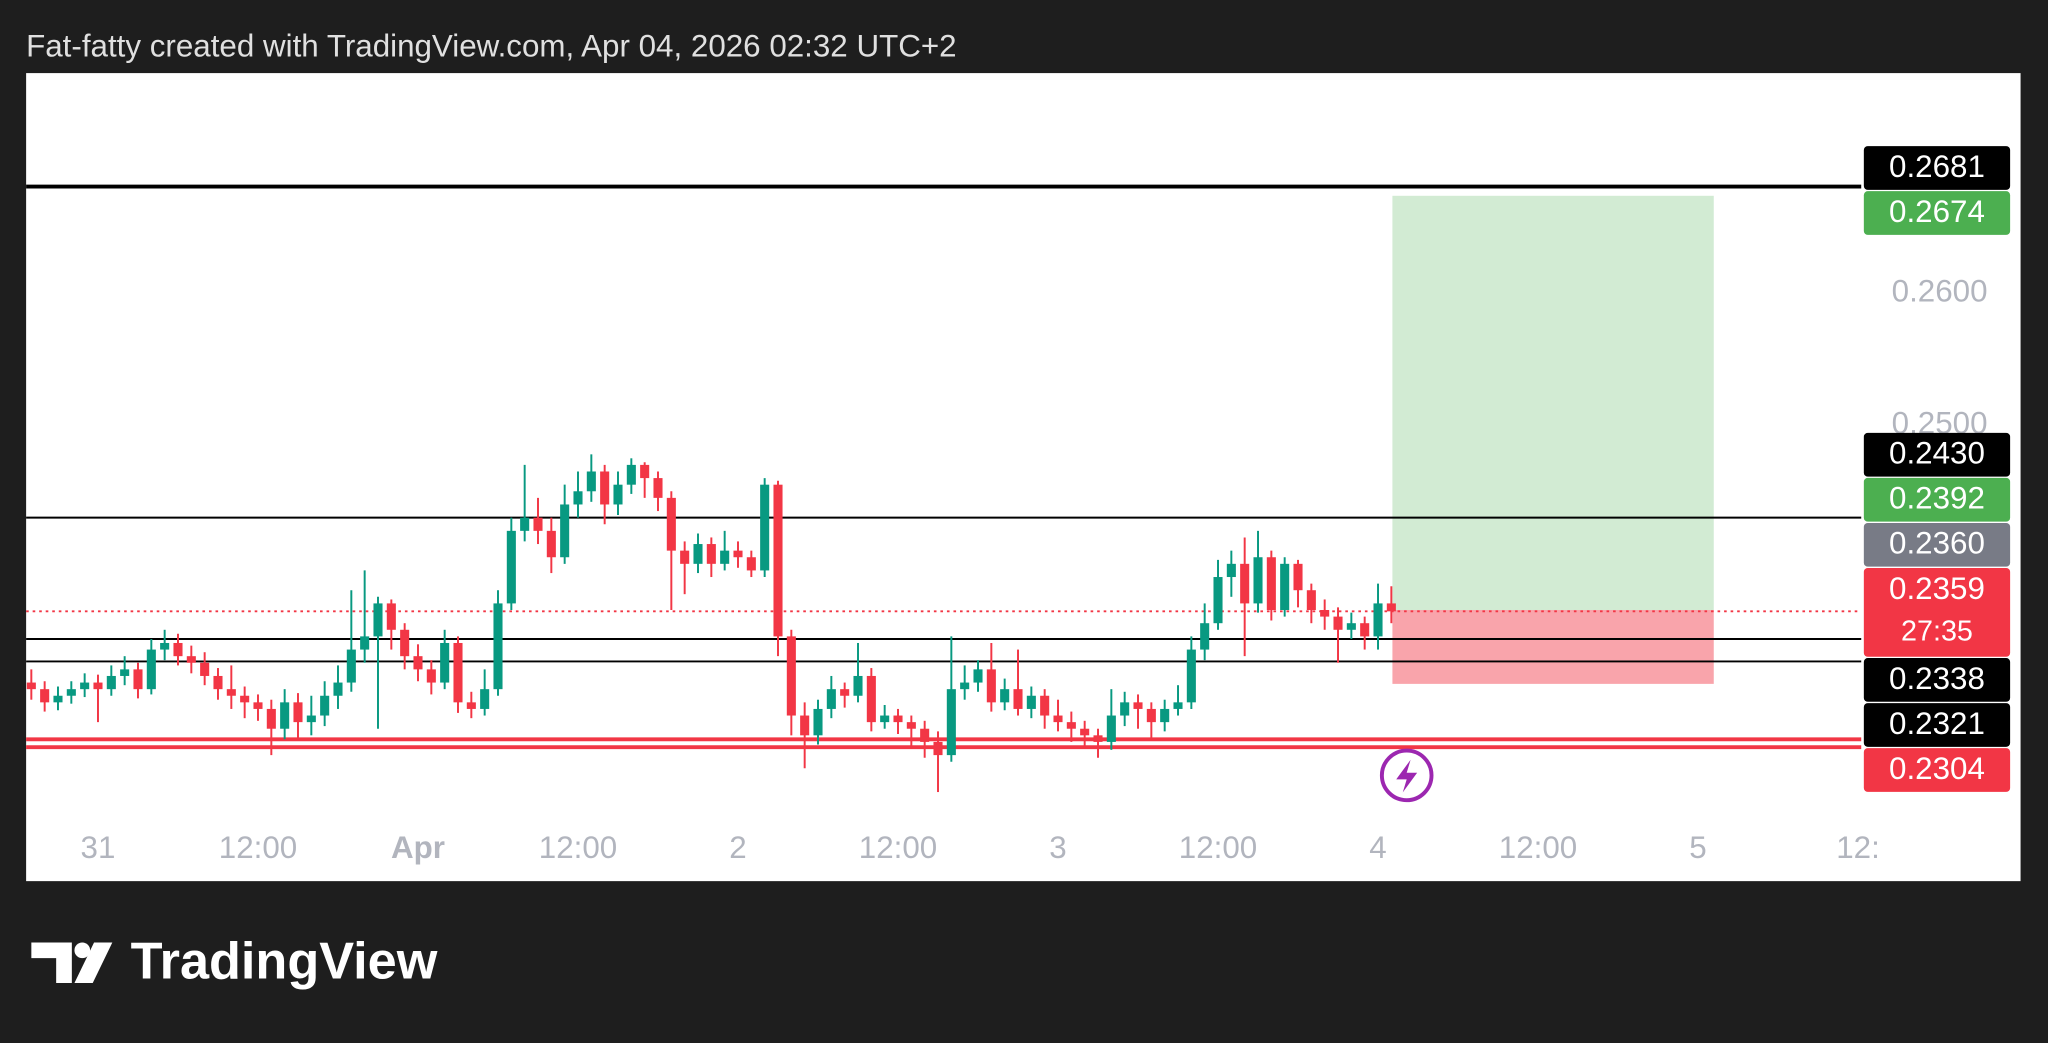  What do you see at coordinates (1057, 847) in the screenshot?
I see `x-tick-label: 3` at bounding box center [1057, 847].